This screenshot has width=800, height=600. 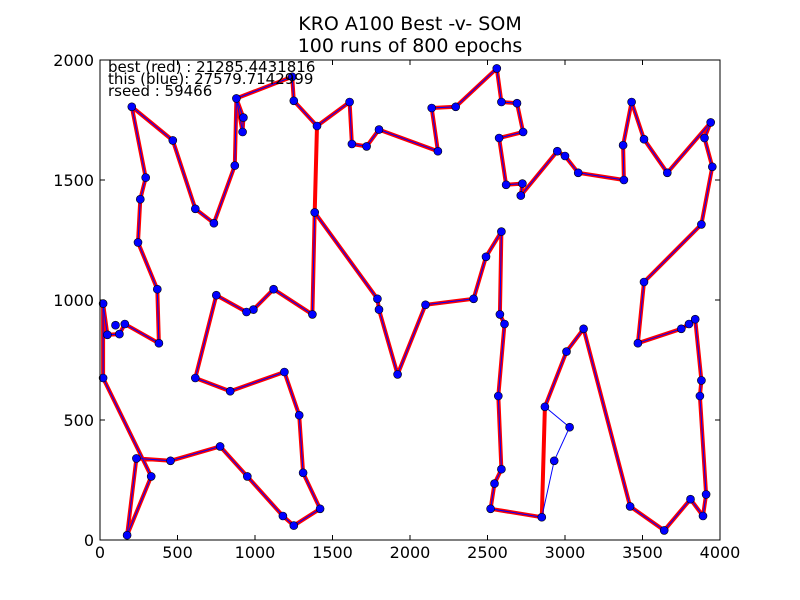 What do you see at coordinates (211, 67) in the screenshot?
I see `annotation-best: best (red) : 21285.4431816` at bounding box center [211, 67].